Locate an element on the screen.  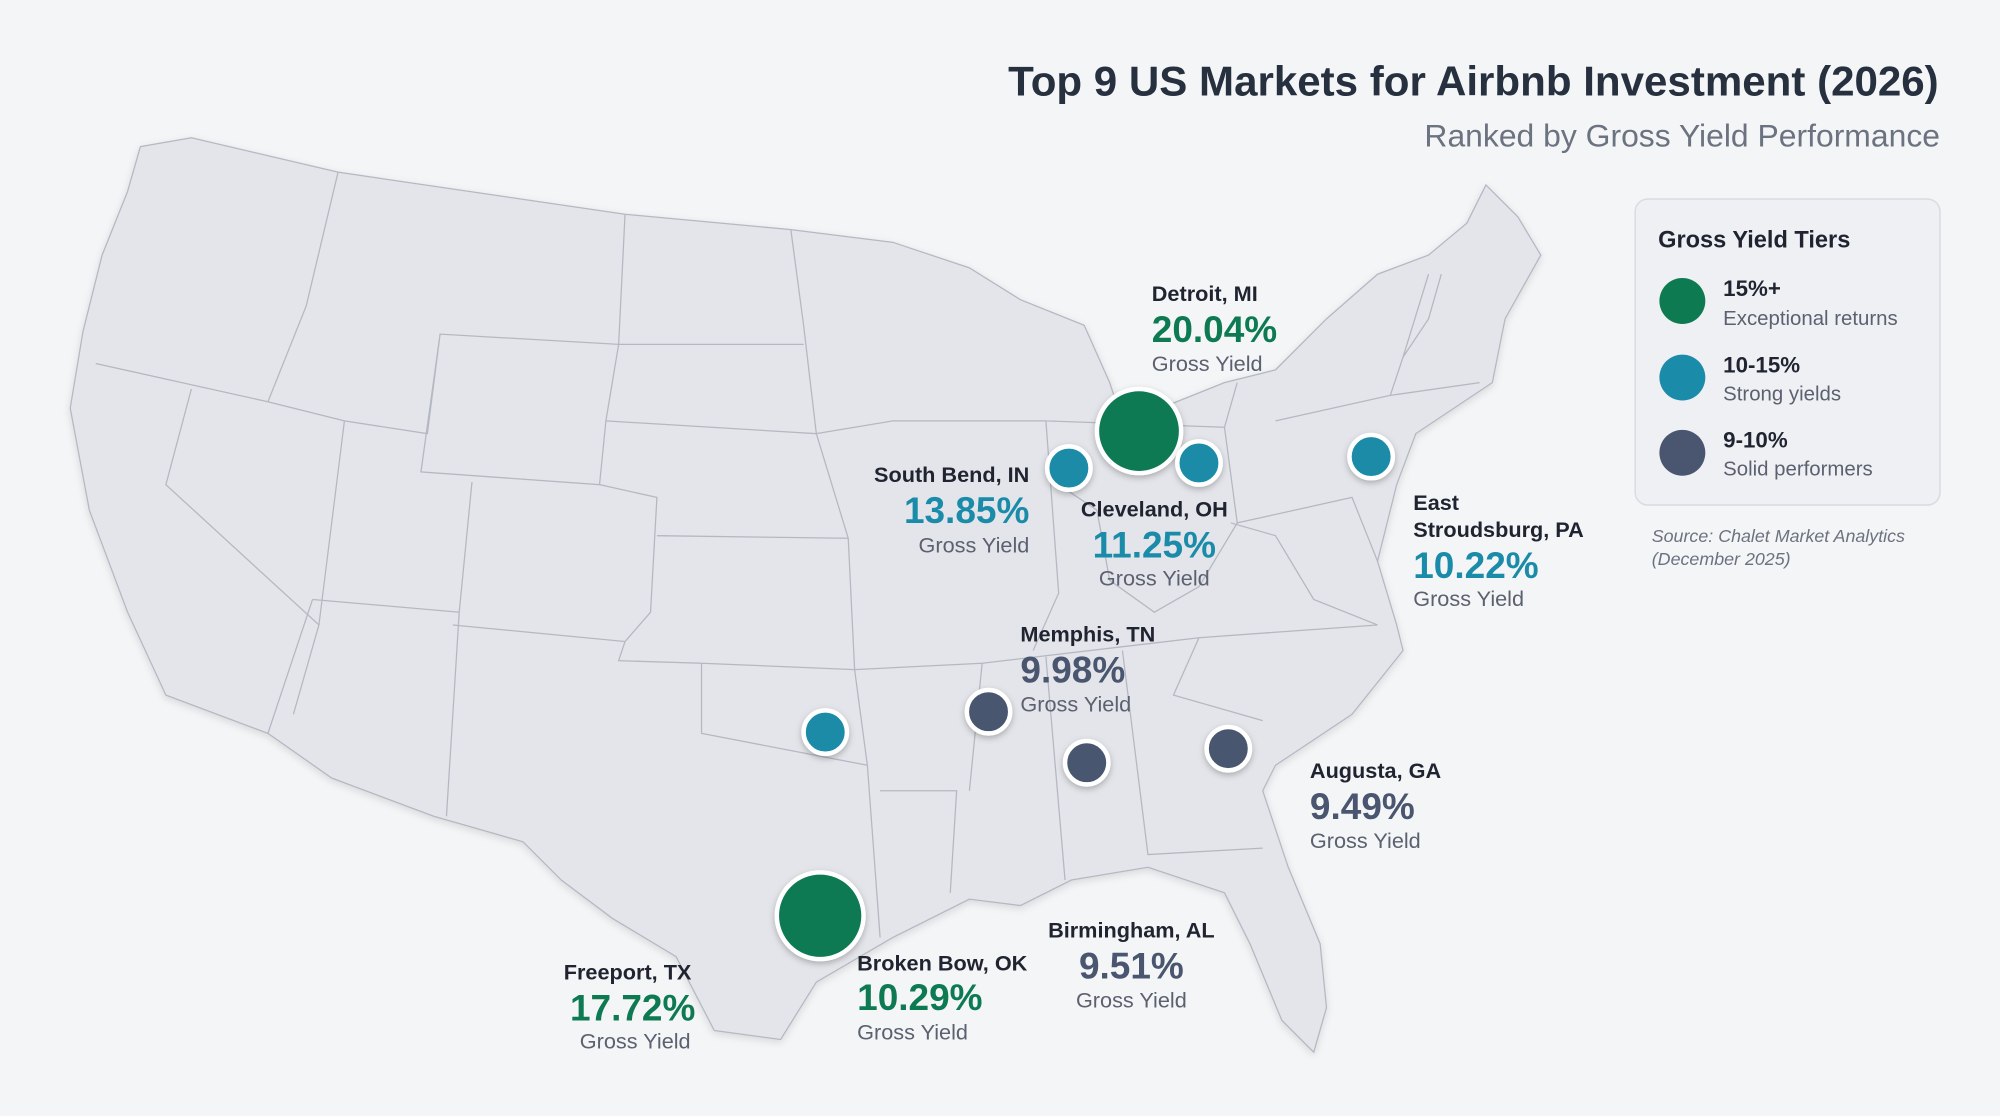
label-memphis: Memphis, TN 9.98% Gross Yield is located at coordinates (1087, 669).